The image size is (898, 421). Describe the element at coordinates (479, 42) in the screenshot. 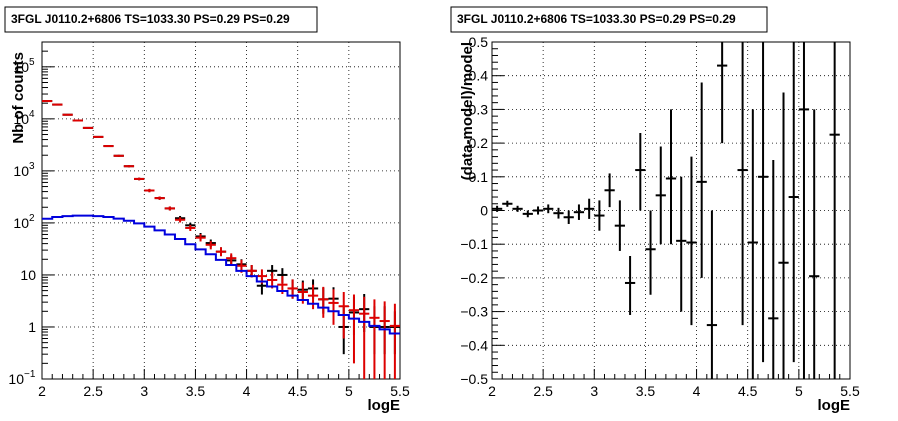

I see `y-tick-label: 0.5` at that location.